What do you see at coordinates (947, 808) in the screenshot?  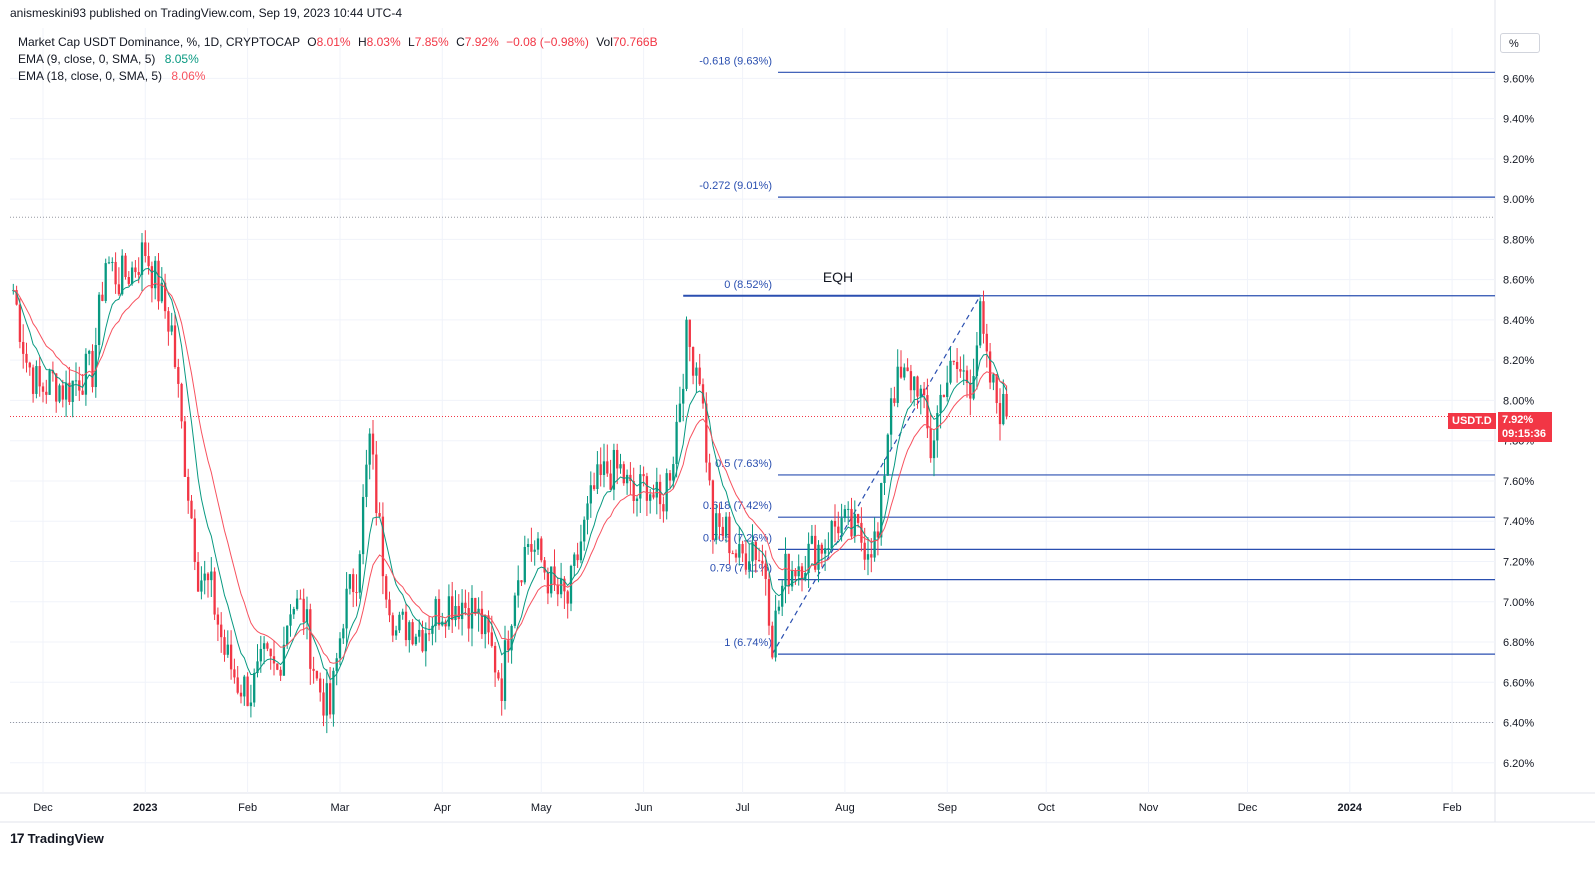 I see `x-tick-label: Sep` at bounding box center [947, 808].